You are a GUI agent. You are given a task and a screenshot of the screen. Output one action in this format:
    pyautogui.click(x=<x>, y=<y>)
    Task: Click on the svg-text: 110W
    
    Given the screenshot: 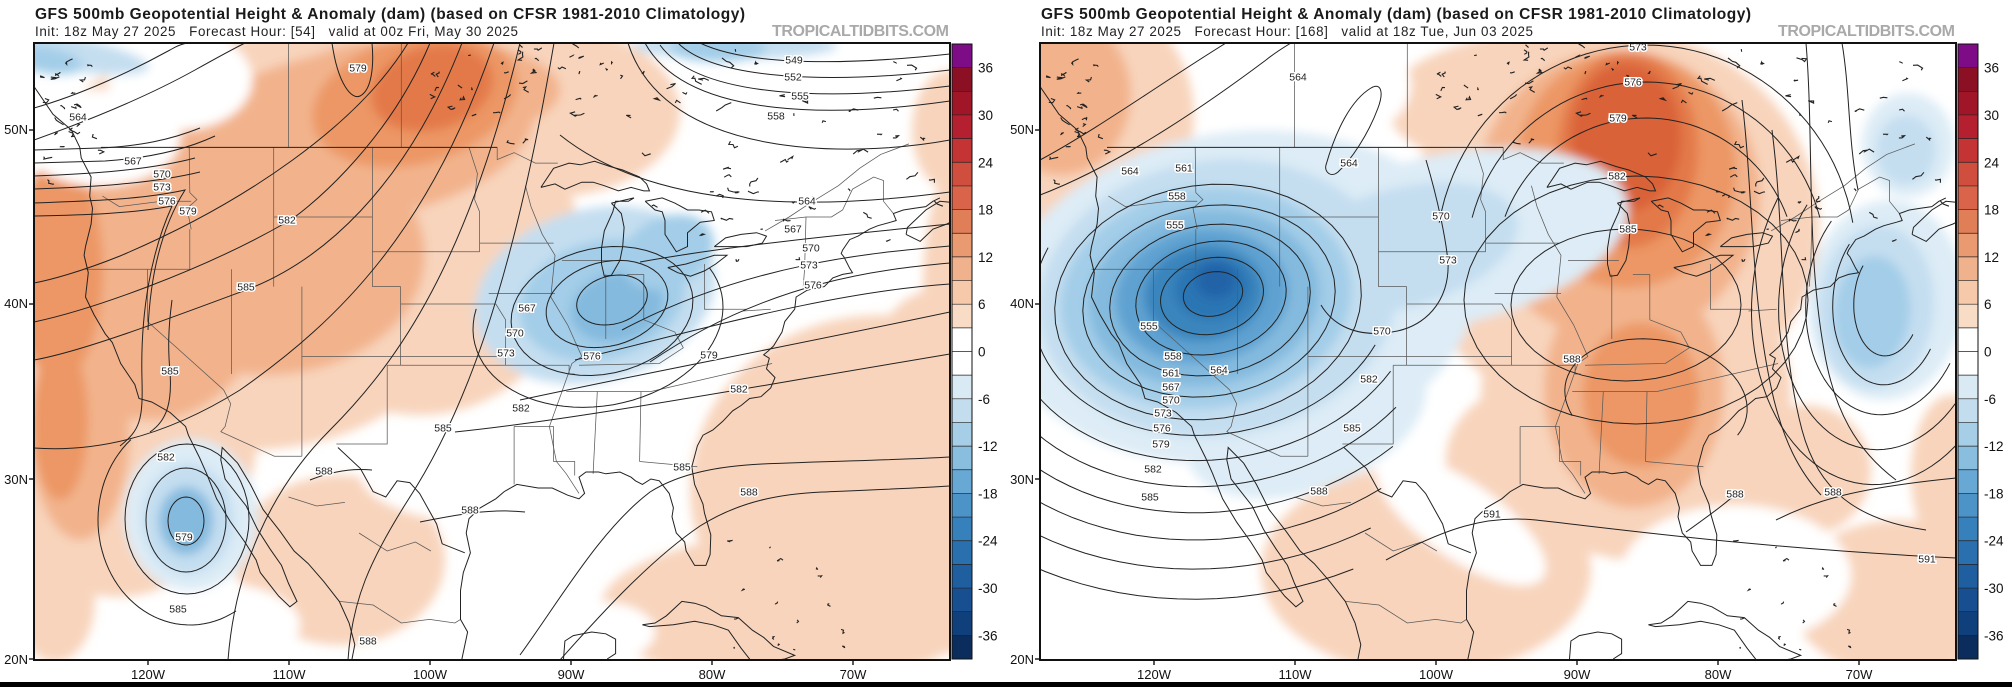 What is the action you would take?
    pyautogui.click(x=1296, y=674)
    